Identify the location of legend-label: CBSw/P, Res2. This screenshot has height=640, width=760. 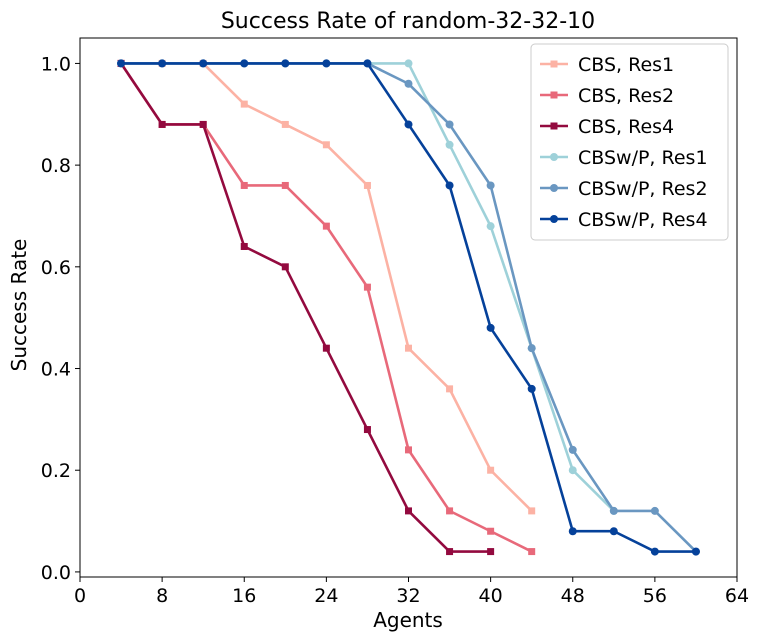
(643, 189).